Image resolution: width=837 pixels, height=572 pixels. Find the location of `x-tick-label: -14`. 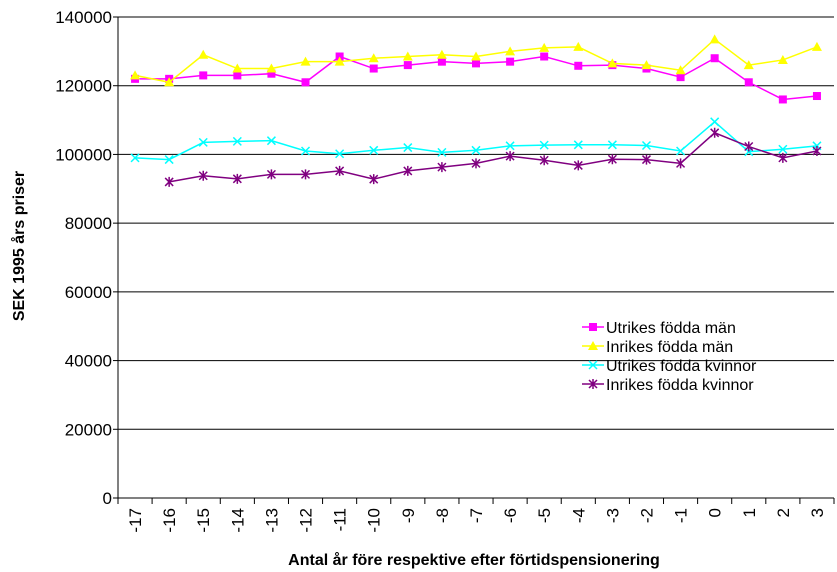

x-tick-label: -14 is located at coordinates (237, 520).